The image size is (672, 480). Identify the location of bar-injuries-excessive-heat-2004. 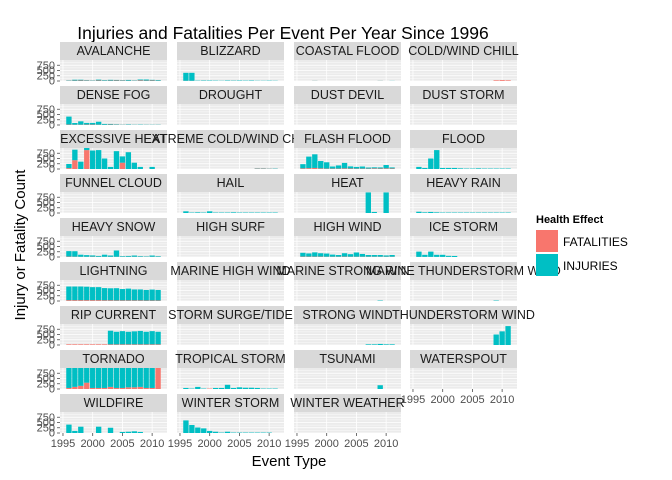
(116, 160).